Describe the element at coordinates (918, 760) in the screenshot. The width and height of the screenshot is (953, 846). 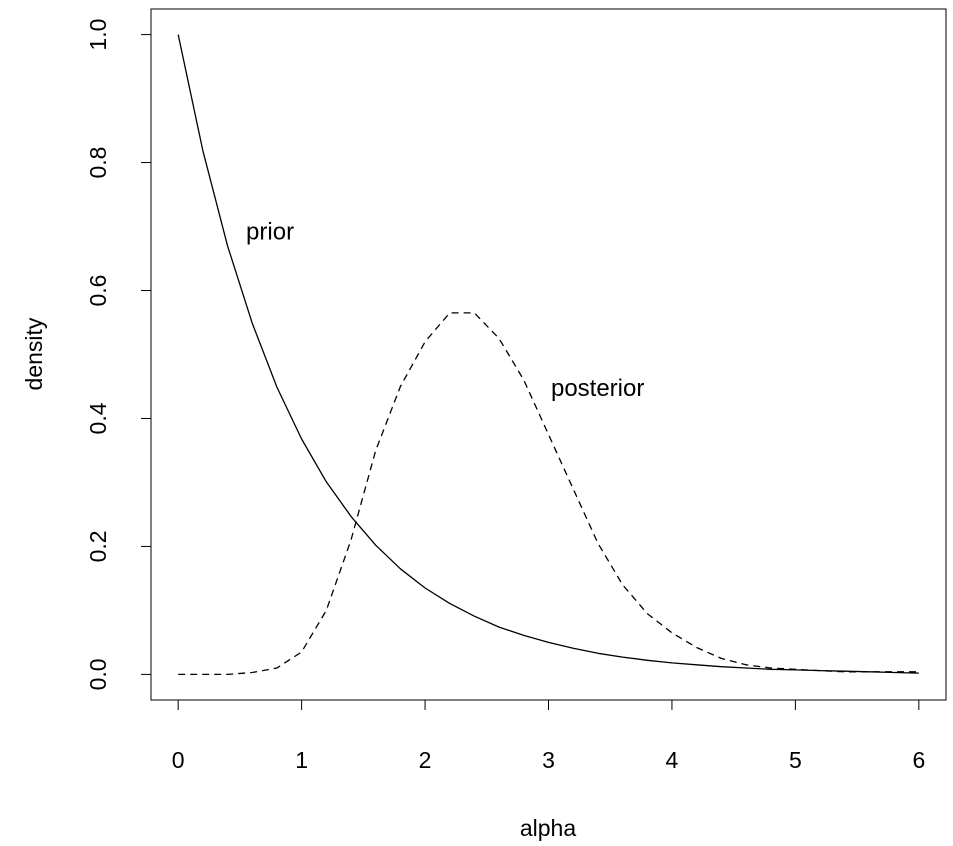
I see `x-tick-label: 6` at that location.